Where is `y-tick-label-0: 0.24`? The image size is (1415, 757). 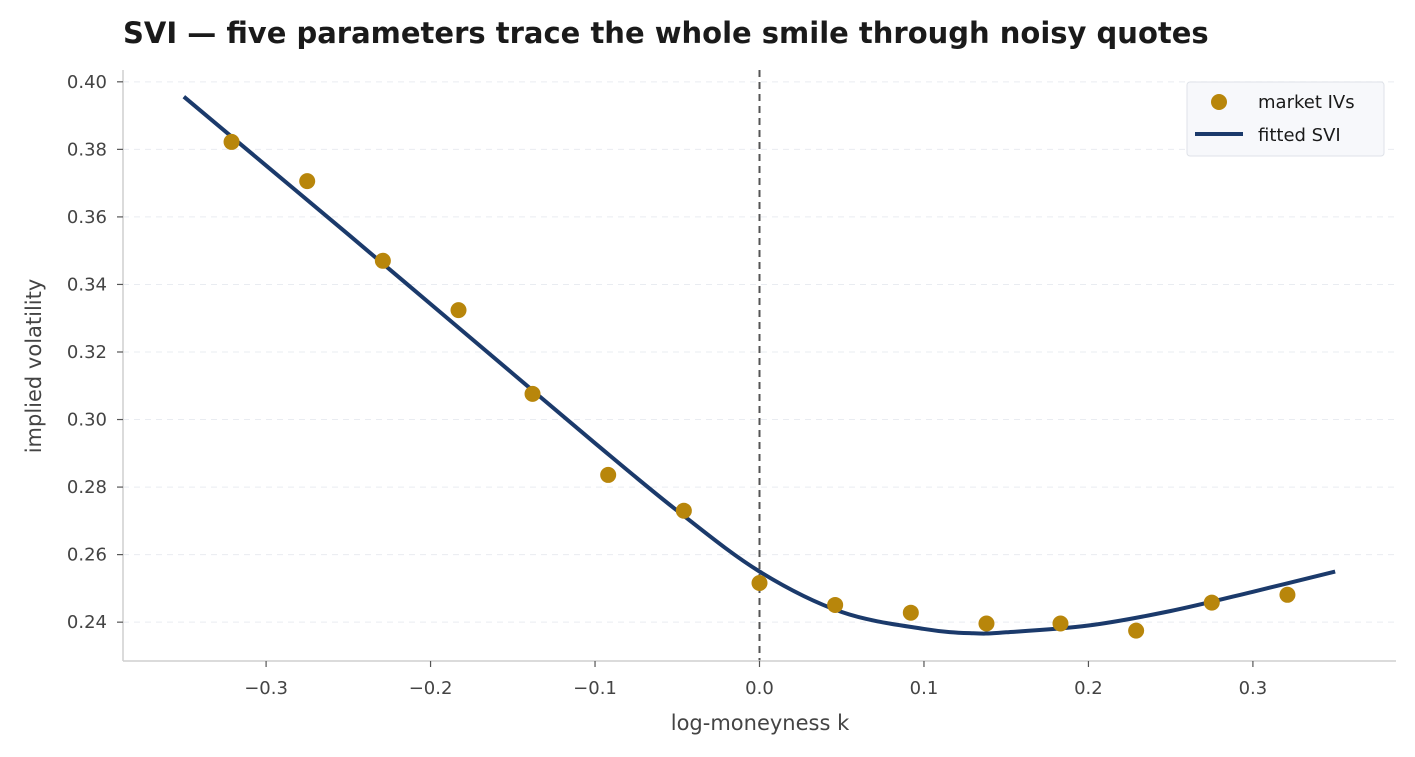
y-tick-label-0: 0.24 is located at coordinates (87, 622).